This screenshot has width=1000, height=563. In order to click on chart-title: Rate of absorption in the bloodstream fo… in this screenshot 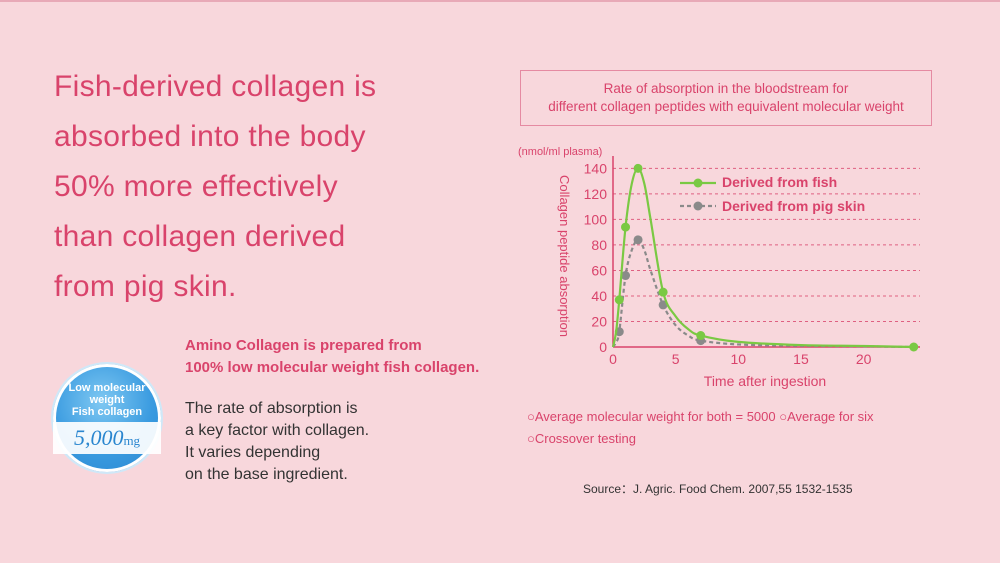, I will do `click(726, 98)`.